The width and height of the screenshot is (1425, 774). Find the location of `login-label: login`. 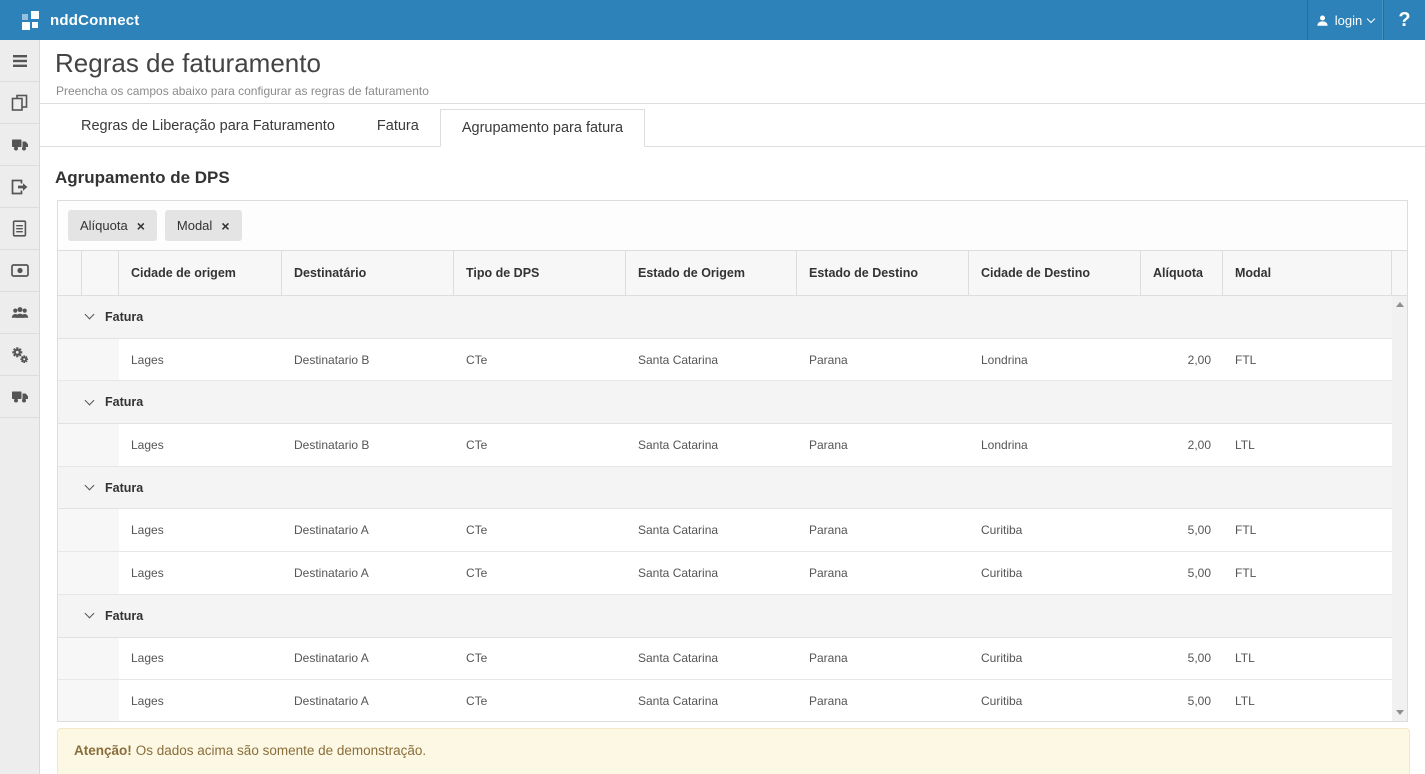

login-label: login is located at coordinates (1348, 20).